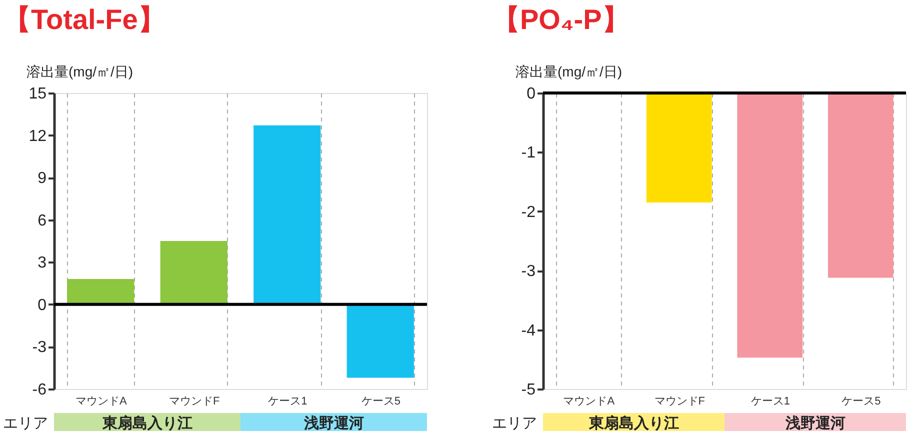  I want to click on y-tick-label: 6, so click(42, 221).